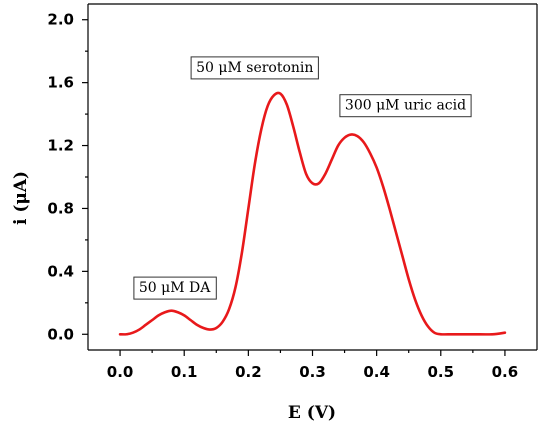  Describe the element at coordinates (60, 271) in the screenshot. I see `y-tick-label: 0.4` at that location.